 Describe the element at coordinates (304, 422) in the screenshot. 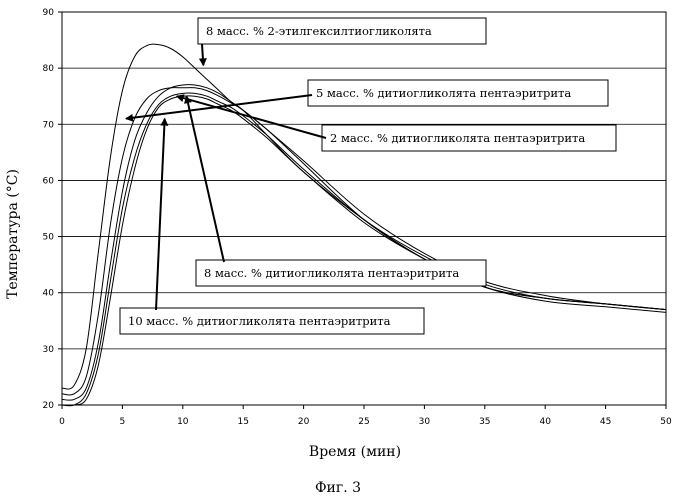

I see `x-tick-label: 20` at that location.